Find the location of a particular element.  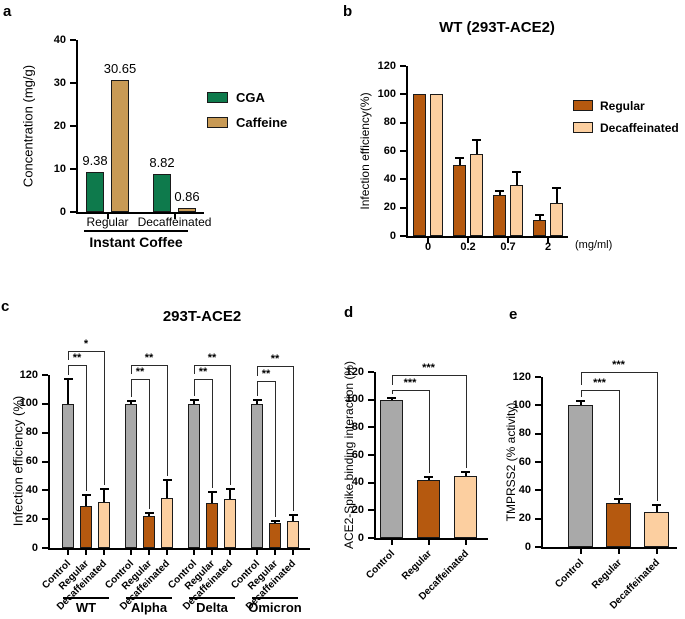

legend-label-decaffeinated: Decaffeinated is located at coordinates (639, 128).